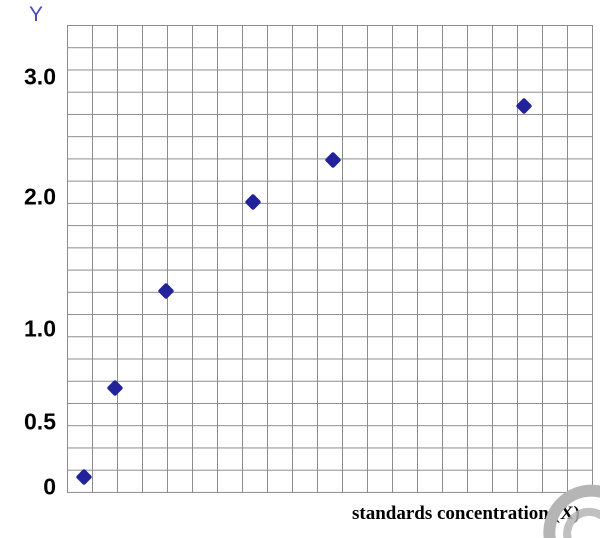  What do you see at coordinates (49, 486) in the screenshot?
I see `y-tick-label: 0` at bounding box center [49, 486].